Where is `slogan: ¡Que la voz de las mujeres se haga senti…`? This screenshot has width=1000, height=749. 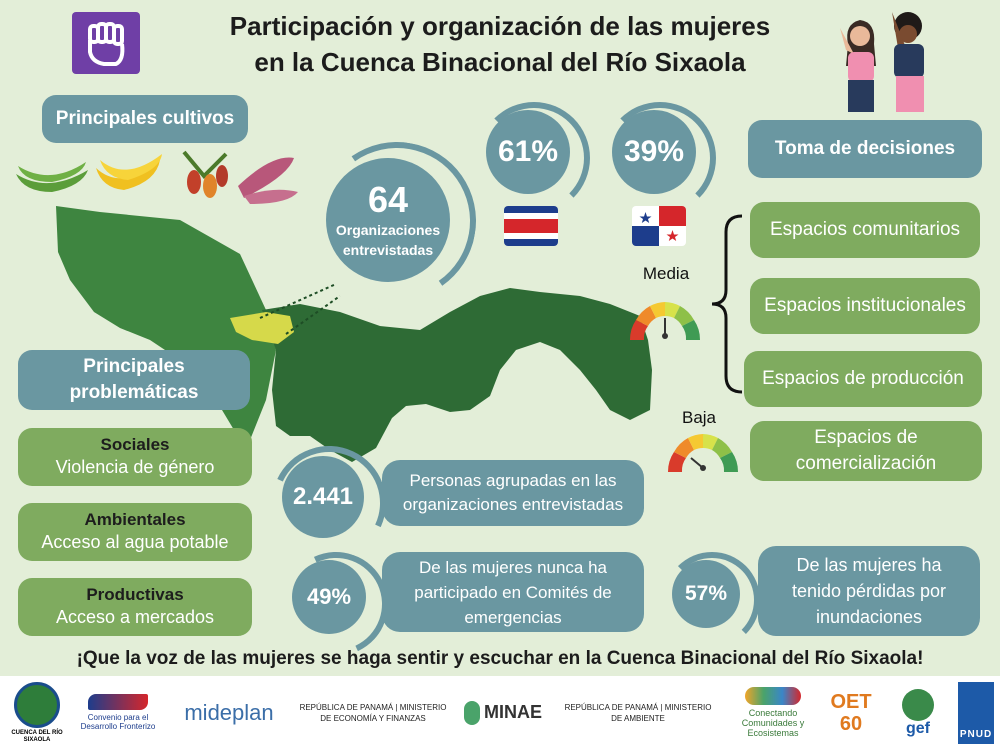
slogan: ¡Que la voz de las mujeres se haga senti… is located at coordinates (500, 658).